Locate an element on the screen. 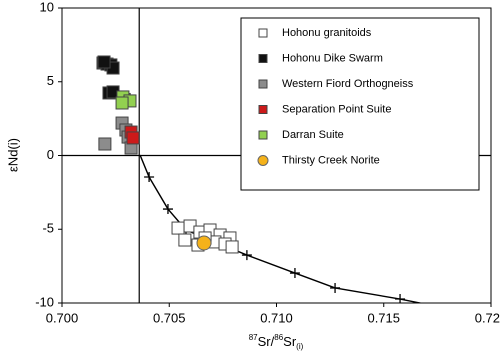 The height and width of the screenshot is (358, 500). x-label-text: Sr is located at coordinates (290, 341).